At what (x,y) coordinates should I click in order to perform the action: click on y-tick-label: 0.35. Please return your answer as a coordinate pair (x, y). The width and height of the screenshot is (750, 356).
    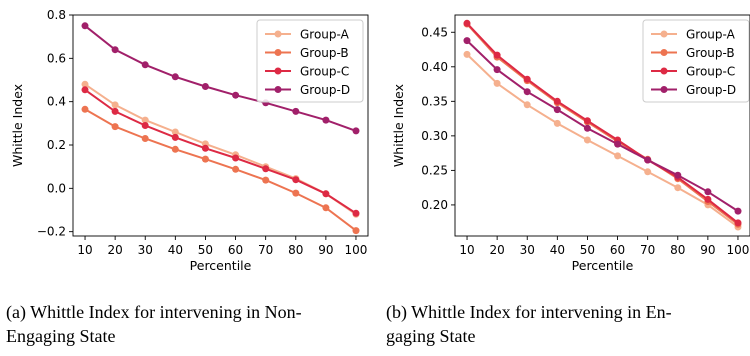
    Looking at the image, I should click on (434, 101).